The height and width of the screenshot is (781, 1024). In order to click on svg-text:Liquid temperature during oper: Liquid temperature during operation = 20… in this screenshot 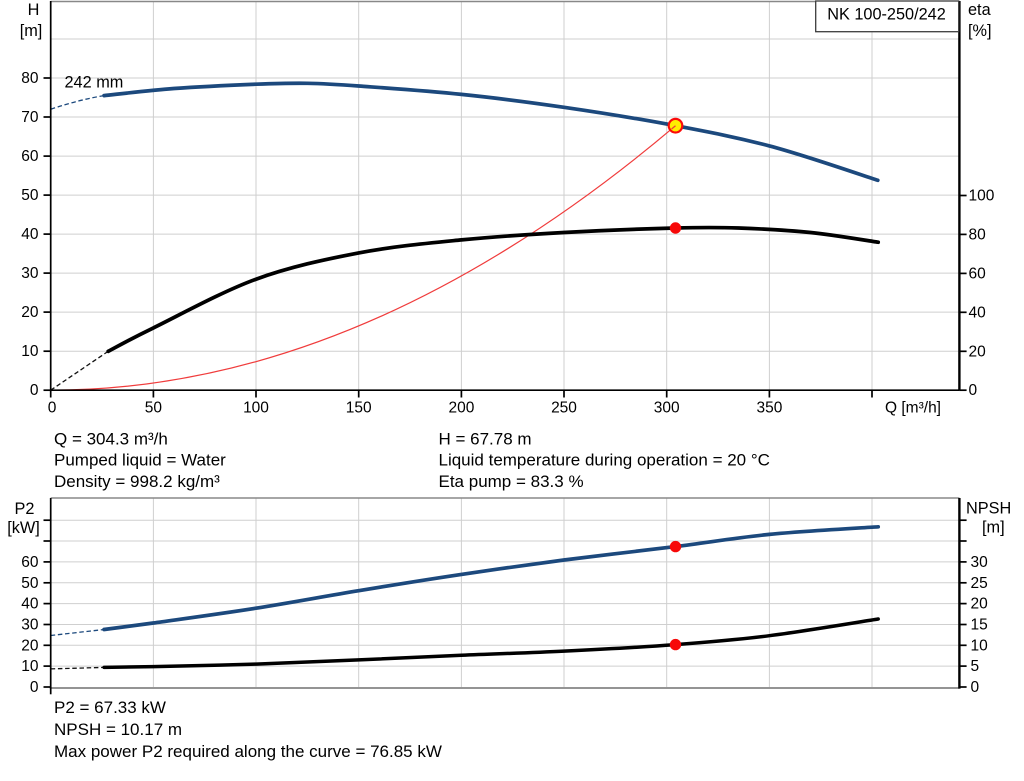, I will do `click(604, 460)`.